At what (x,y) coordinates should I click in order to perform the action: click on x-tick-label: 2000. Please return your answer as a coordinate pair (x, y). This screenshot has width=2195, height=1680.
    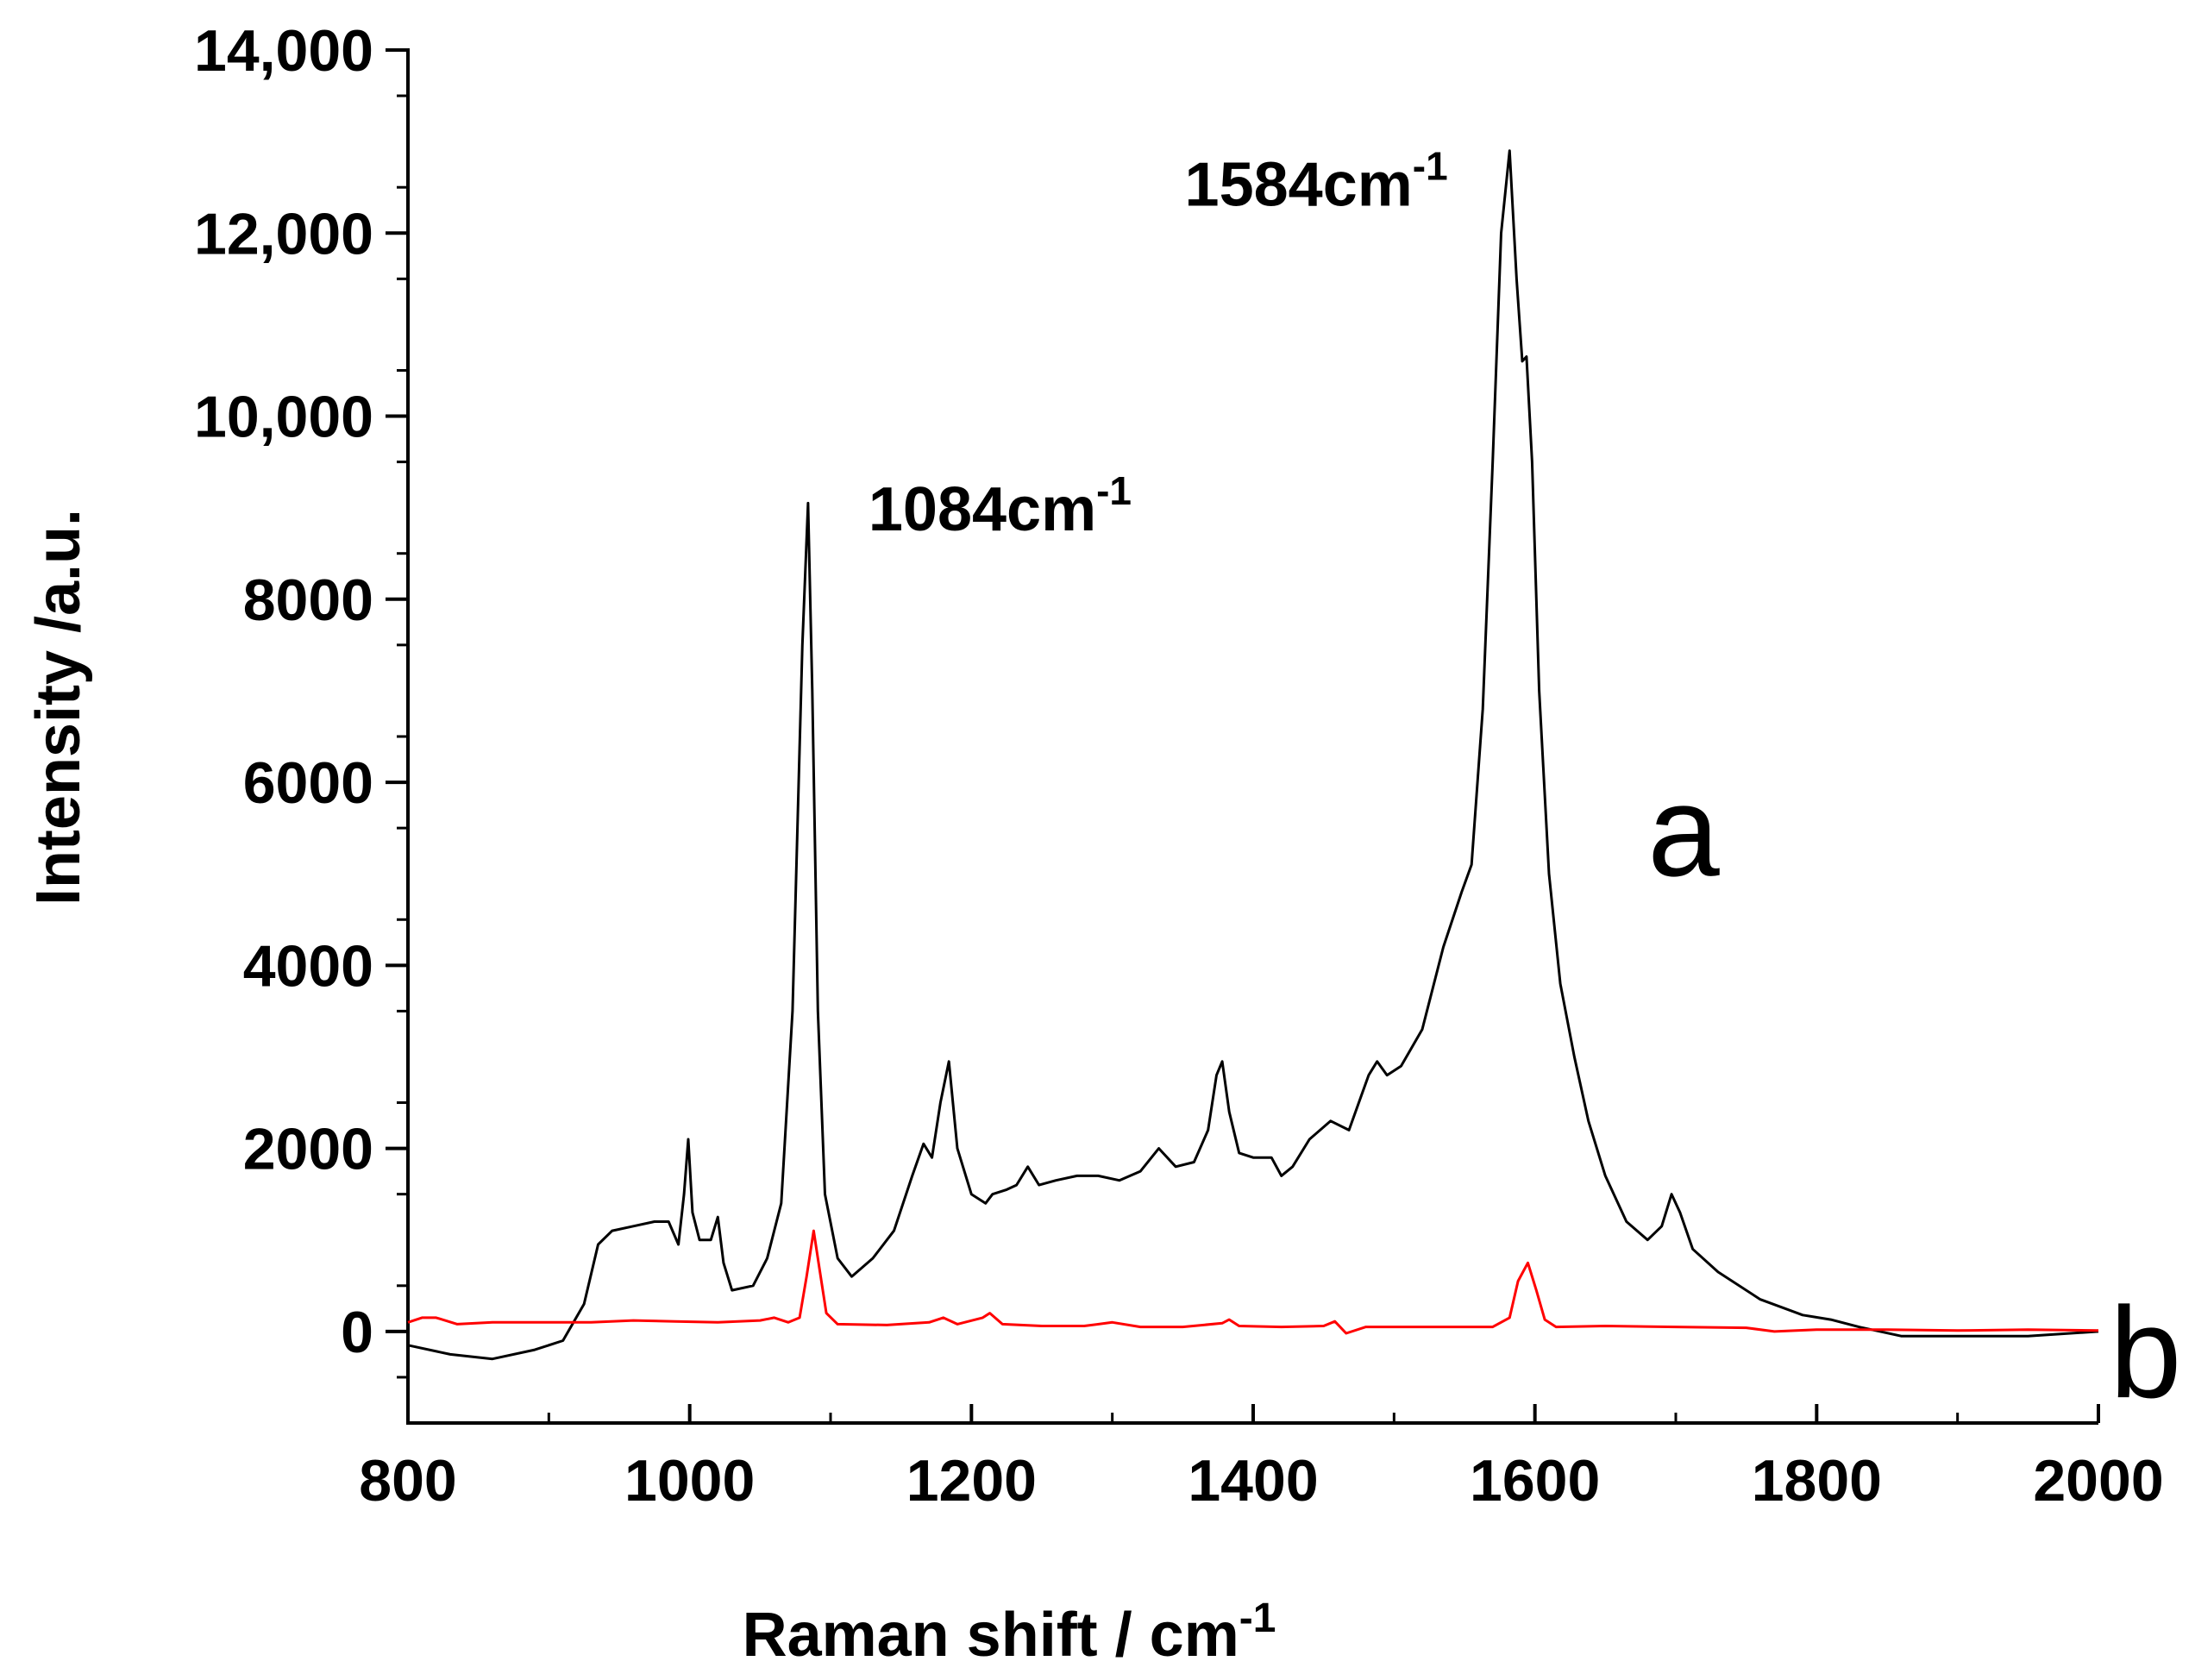
    Looking at the image, I should click on (2098, 1481).